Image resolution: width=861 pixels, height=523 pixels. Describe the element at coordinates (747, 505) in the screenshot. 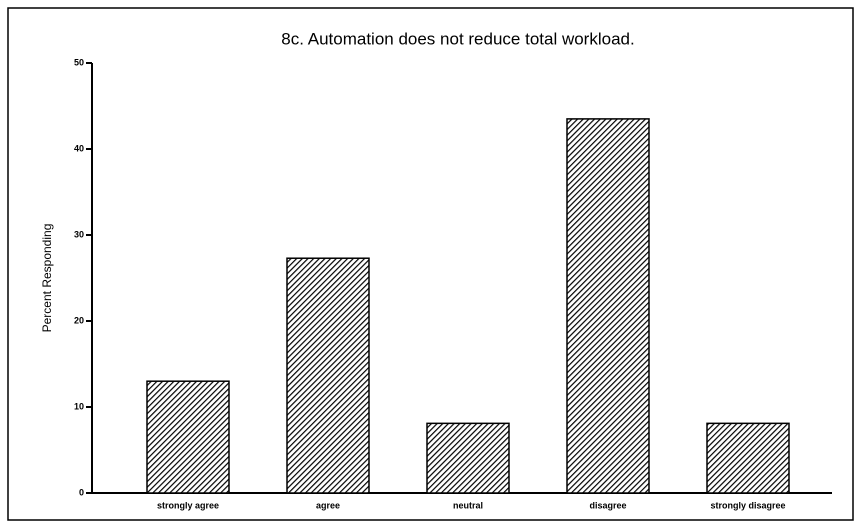

I see `x-tick-label: strongly disagree` at that location.